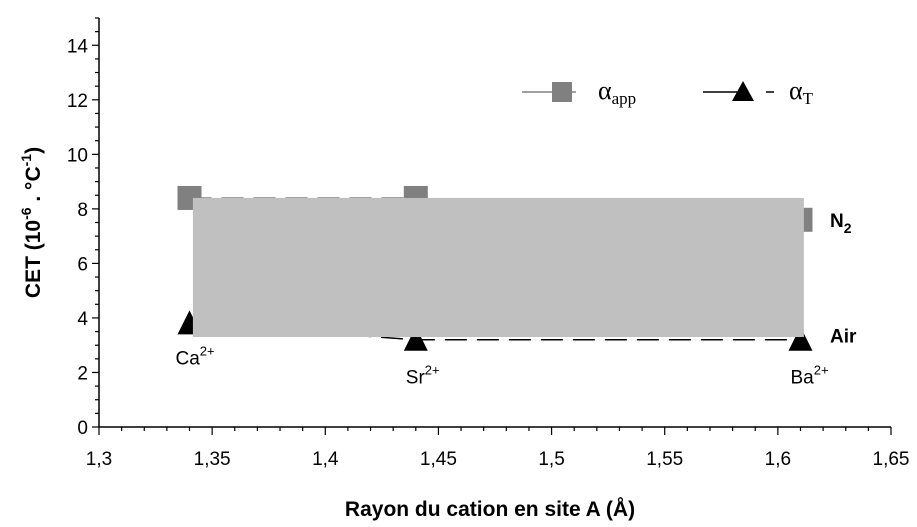 The image size is (917, 527). What do you see at coordinates (809, 375) in the screenshot?
I see `cation-label: Ba2+` at bounding box center [809, 375].